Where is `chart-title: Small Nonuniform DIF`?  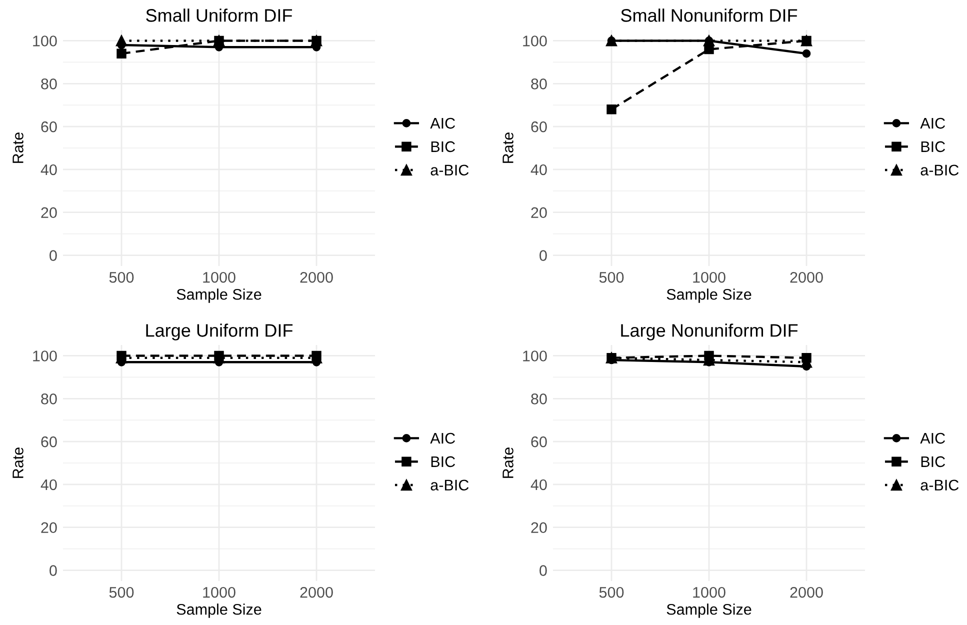 chart-title: Small Nonuniform DIF is located at coordinates (709, 15).